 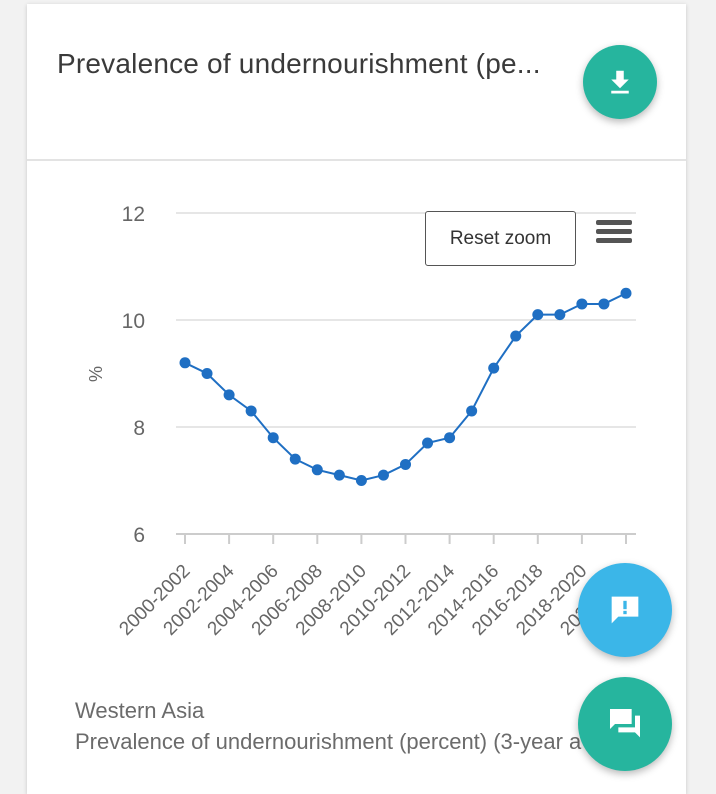 I want to click on download-icon, so click(x=620, y=82).